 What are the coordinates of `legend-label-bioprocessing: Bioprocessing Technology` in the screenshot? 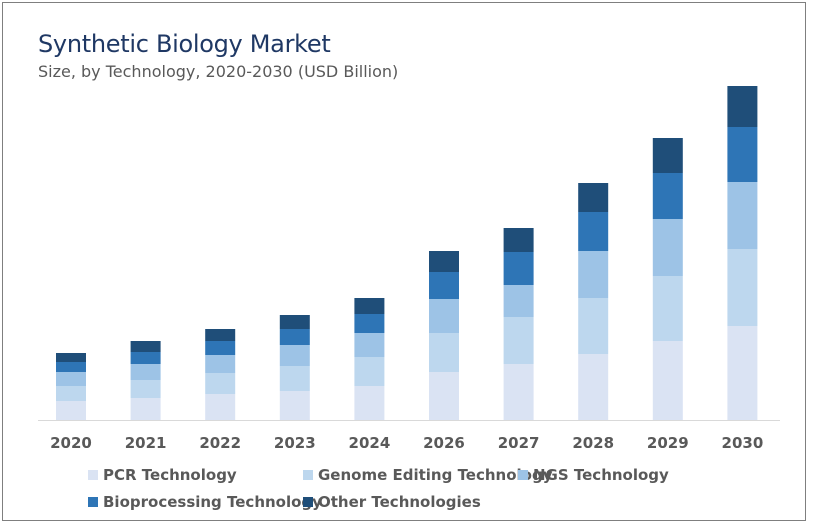 It's located at (212, 502).